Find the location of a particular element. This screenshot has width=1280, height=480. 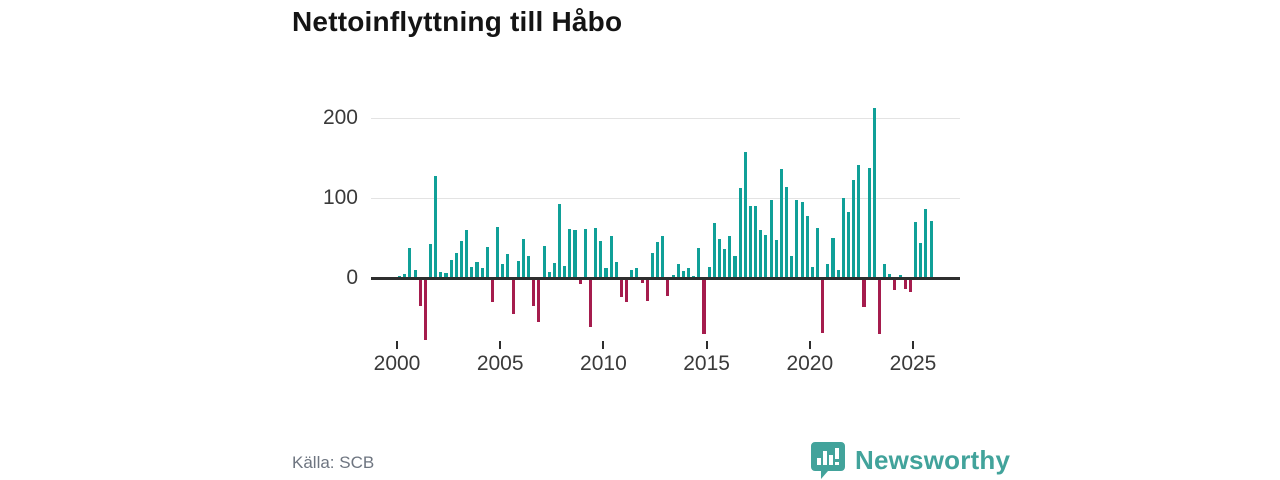

page-title: Nettoinflyttning till Håbo is located at coordinates (457, 21).